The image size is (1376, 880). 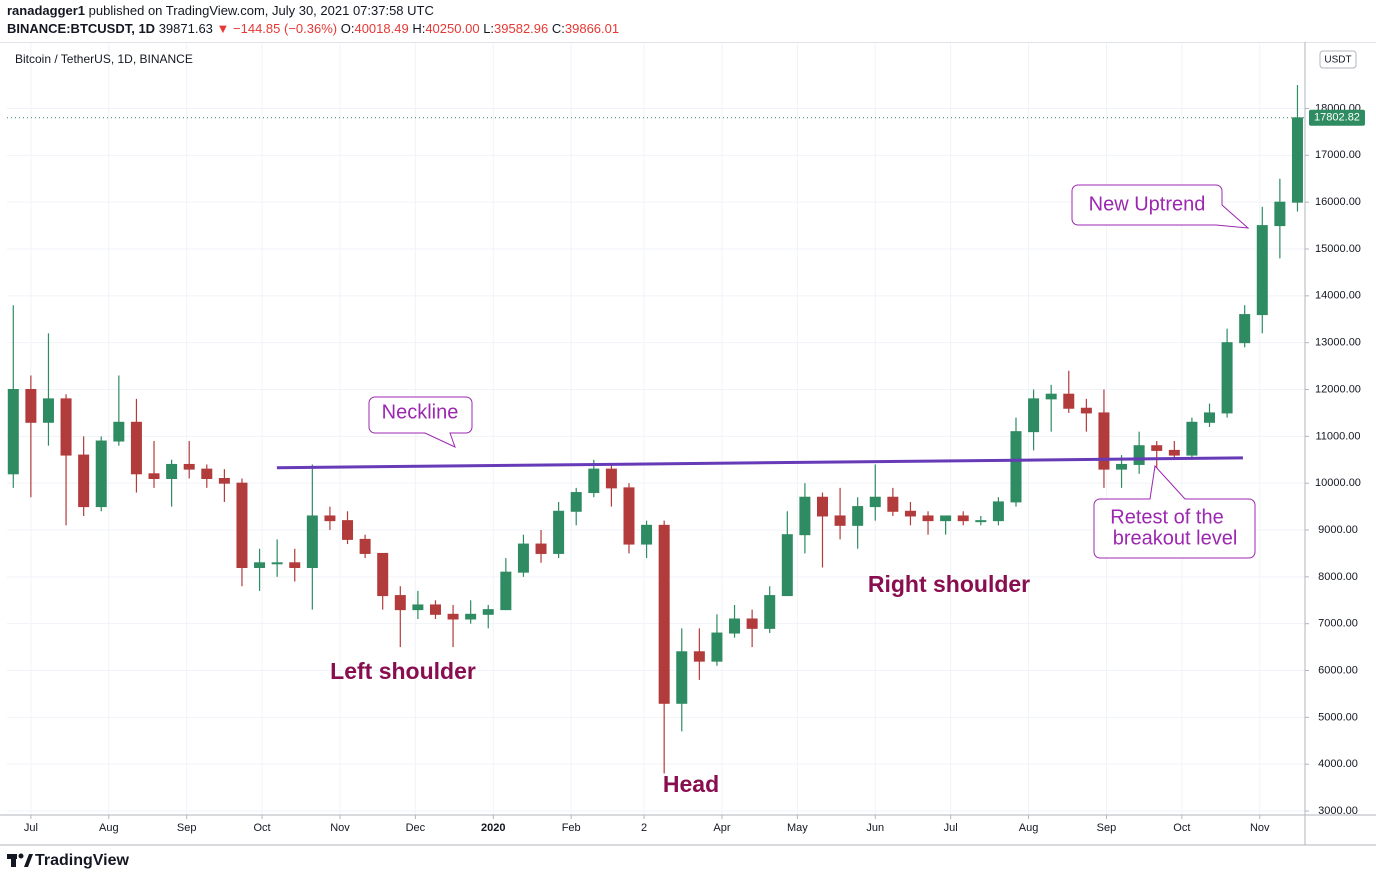 I want to click on y-tick-label: 7000.00, so click(x=1338, y=624).